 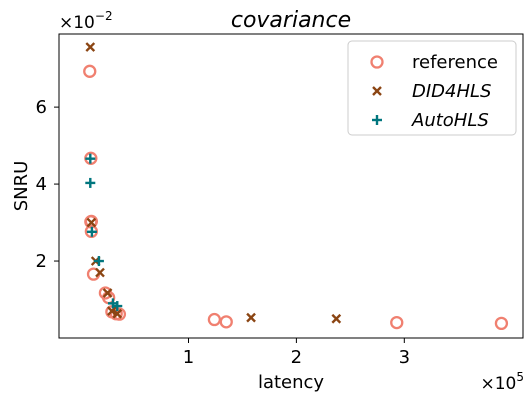 What do you see at coordinates (104, 16) in the screenshot?
I see `y-axis-multiplier-exponent: −2` at bounding box center [104, 16].